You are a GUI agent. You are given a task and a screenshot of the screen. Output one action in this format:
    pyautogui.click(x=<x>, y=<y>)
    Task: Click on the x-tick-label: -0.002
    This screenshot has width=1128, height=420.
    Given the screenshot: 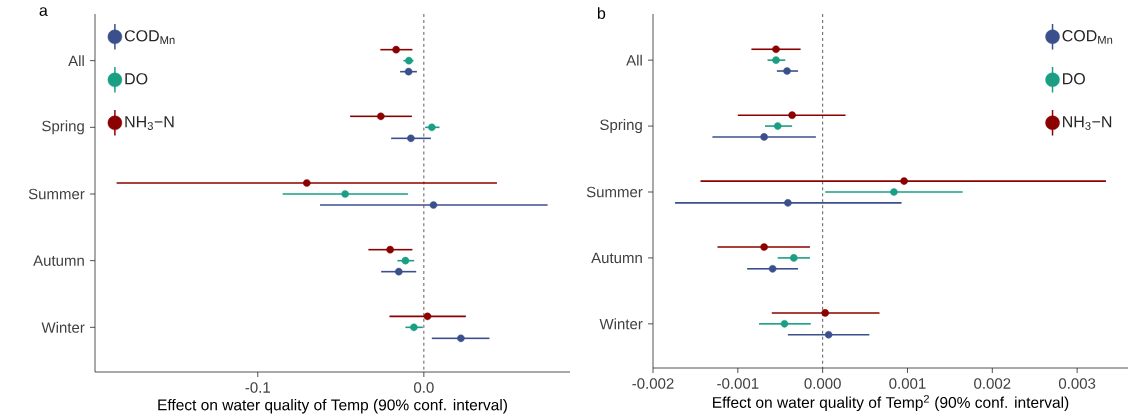 What is the action you would take?
    pyautogui.click(x=653, y=383)
    